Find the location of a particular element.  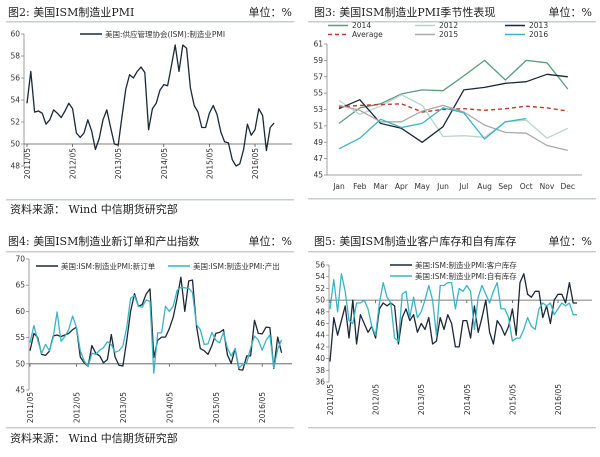

legend-label: 2014 is located at coordinates (361, 25).